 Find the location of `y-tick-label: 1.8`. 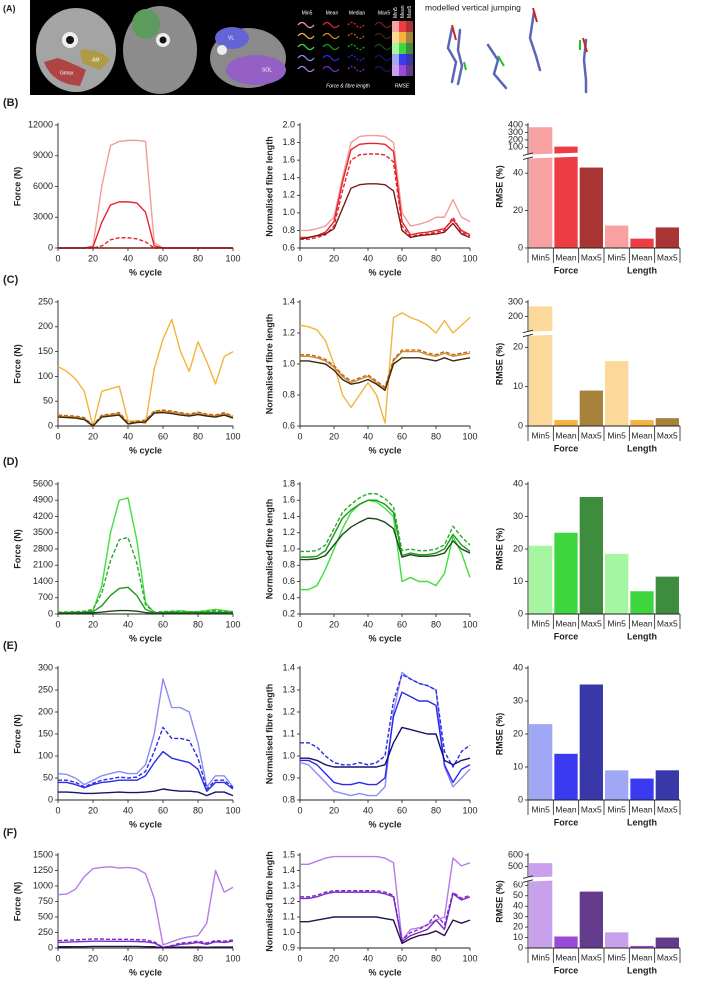

y-tick-label: 1.8 is located at coordinates (288, 142).